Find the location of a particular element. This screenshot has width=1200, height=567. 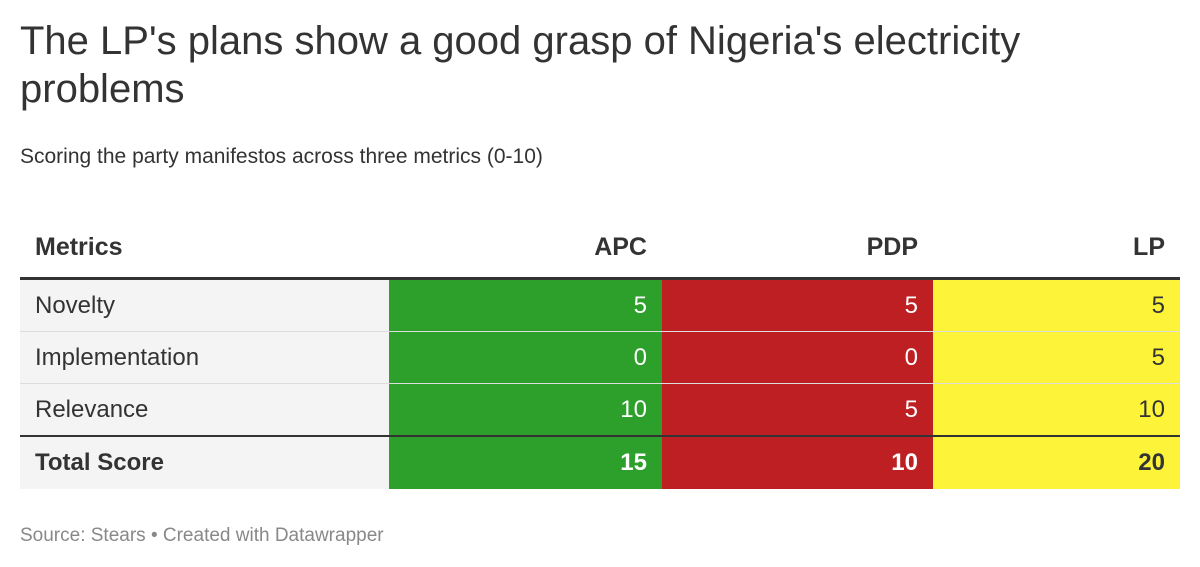

apc-total-cell: 15 is located at coordinates (525, 462).